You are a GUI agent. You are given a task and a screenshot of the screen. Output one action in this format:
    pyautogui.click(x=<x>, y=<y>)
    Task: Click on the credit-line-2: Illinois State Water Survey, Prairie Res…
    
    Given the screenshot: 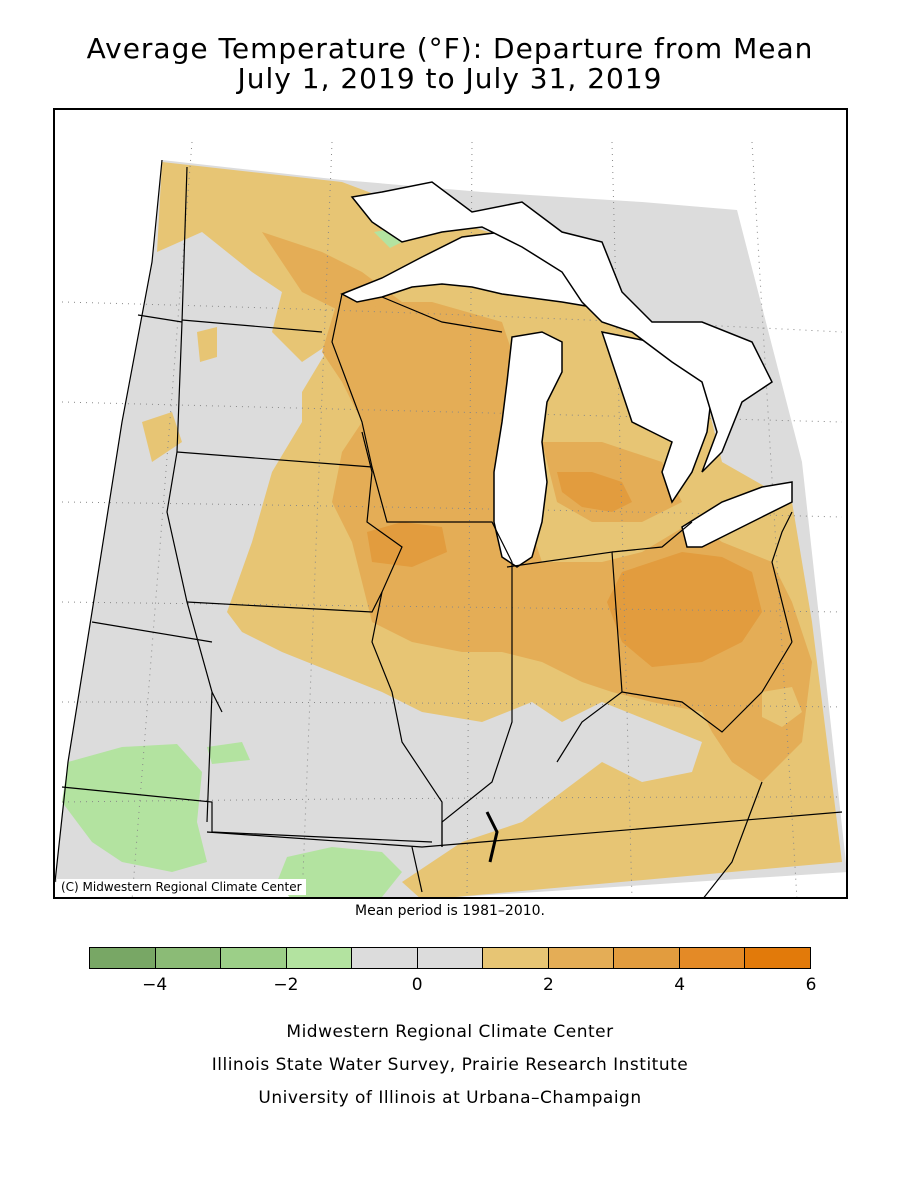 What is the action you would take?
    pyautogui.click(x=450, y=1065)
    